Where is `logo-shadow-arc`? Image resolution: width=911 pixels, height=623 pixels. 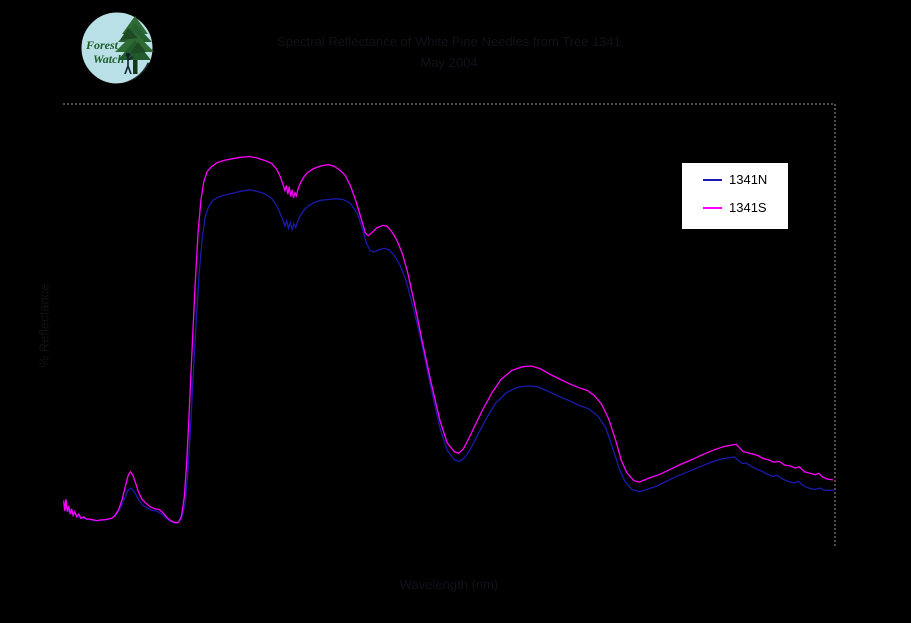 logo-shadow-arc is located at coordinates (133, 74).